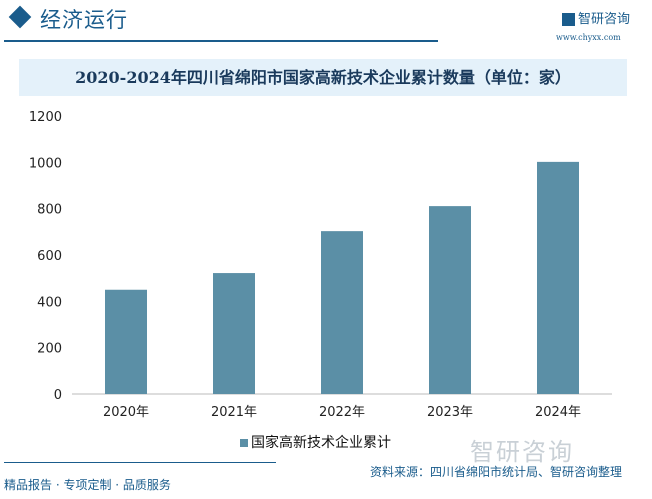 The width and height of the screenshot is (652, 499). What do you see at coordinates (45, 117) in the screenshot?
I see `y-tick-label: 1200` at bounding box center [45, 117].